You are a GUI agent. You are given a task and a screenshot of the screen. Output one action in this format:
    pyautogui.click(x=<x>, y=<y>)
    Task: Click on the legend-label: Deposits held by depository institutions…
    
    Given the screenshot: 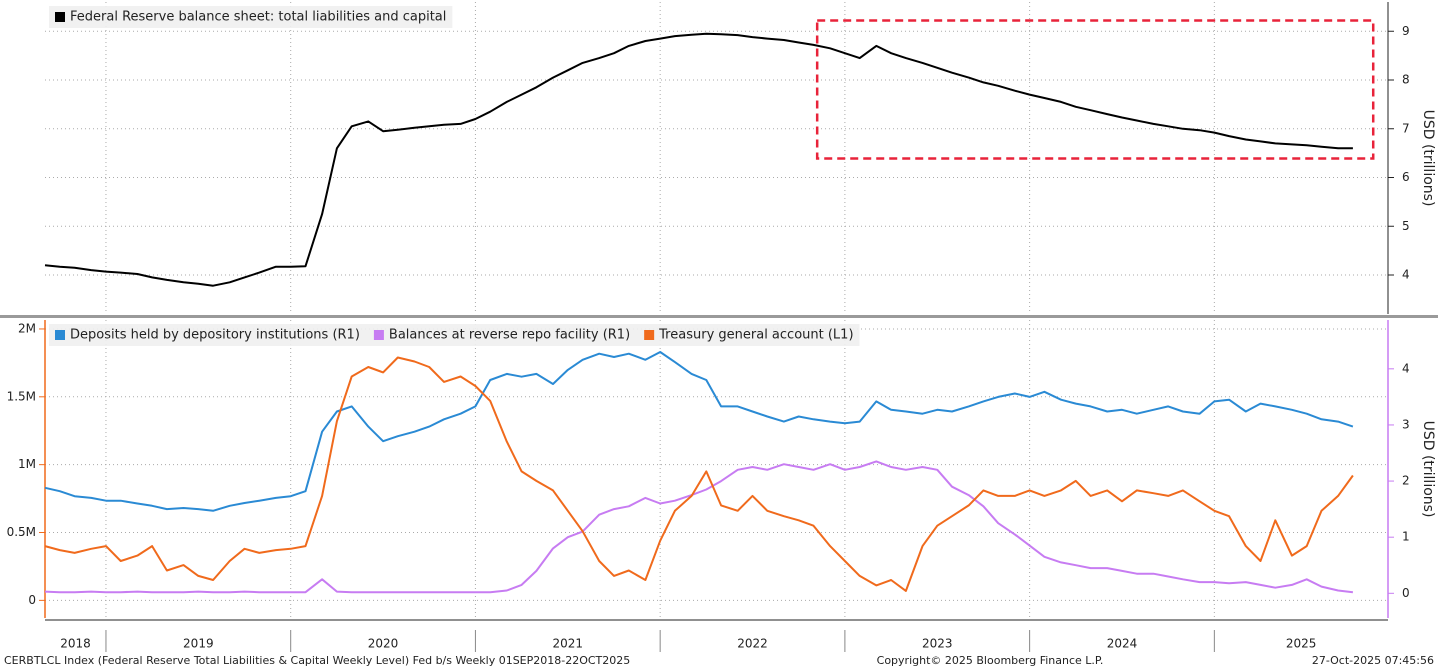 What is the action you would take?
    pyautogui.click(x=215, y=335)
    